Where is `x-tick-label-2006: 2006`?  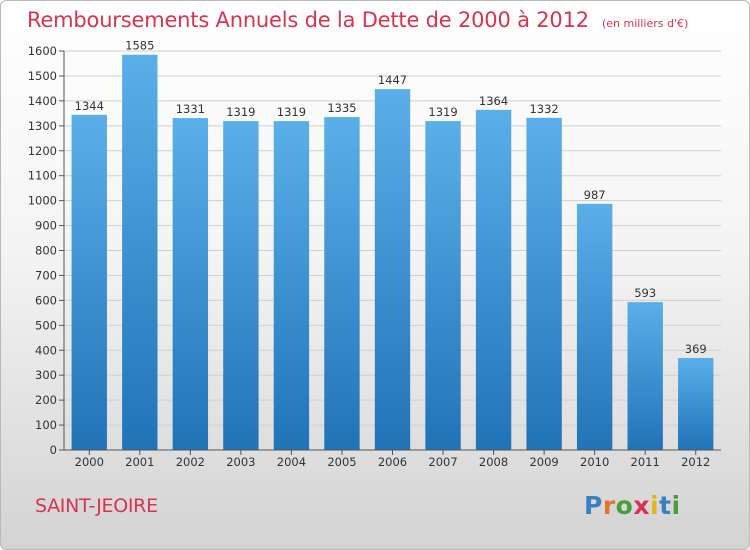
x-tick-label-2006: 2006 is located at coordinates (392, 462).